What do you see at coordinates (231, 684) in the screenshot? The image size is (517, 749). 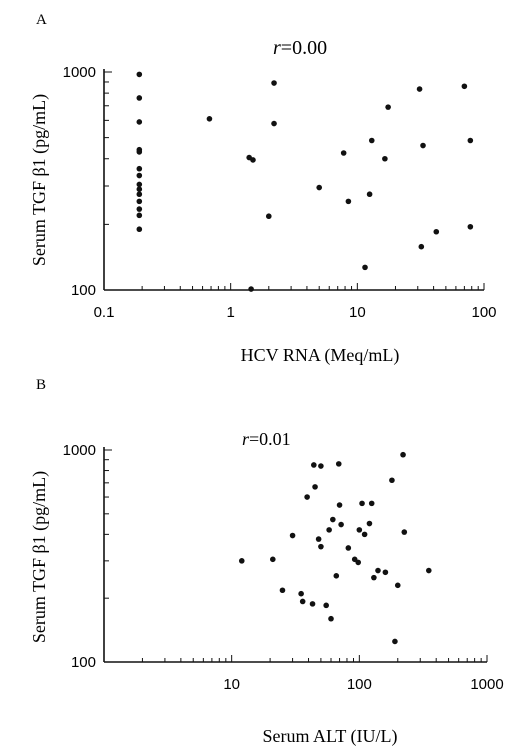 I see `panel-b-x-tick-label: 10` at bounding box center [231, 684].